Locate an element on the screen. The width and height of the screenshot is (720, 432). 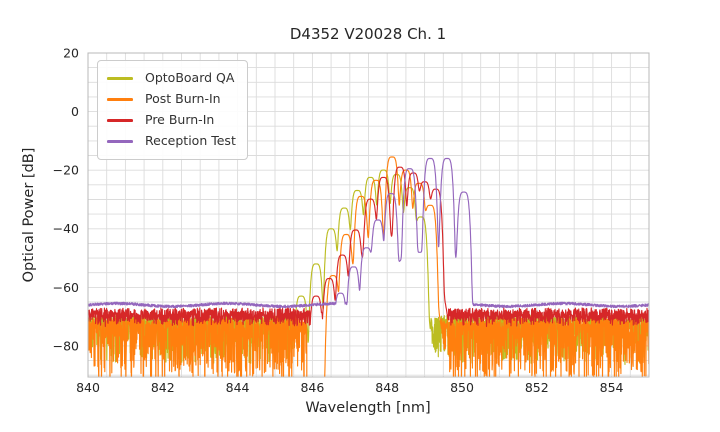
y-tick-label--20: −20 is located at coordinates (66, 170).